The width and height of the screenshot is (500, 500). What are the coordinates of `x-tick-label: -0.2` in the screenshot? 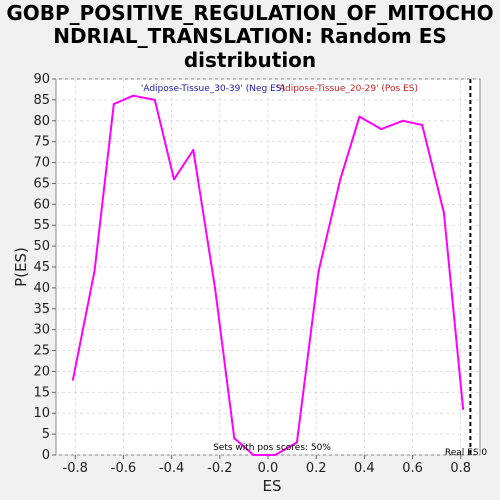 It's located at (219, 468).